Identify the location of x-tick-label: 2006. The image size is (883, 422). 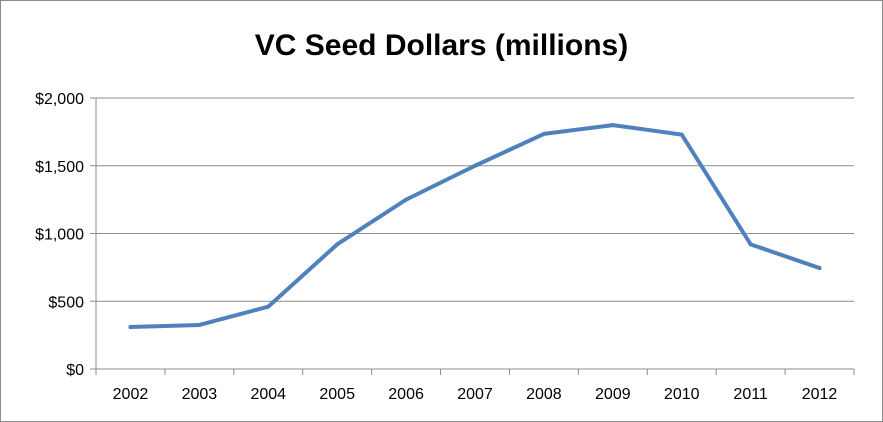
(406, 394).